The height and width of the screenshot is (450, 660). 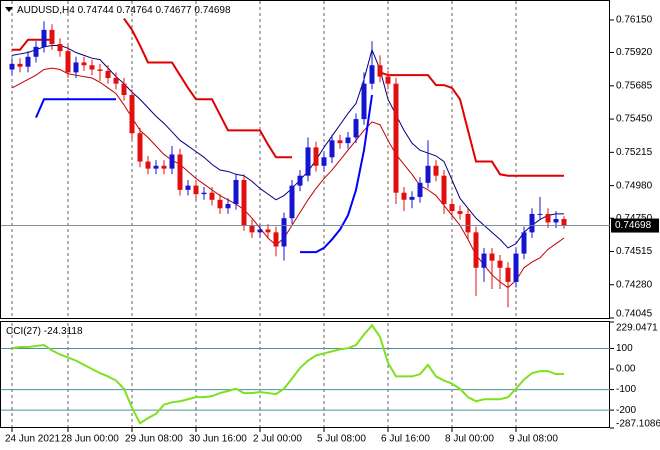 I want to click on indicator-last: -24.3118, so click(x=63, y=331).